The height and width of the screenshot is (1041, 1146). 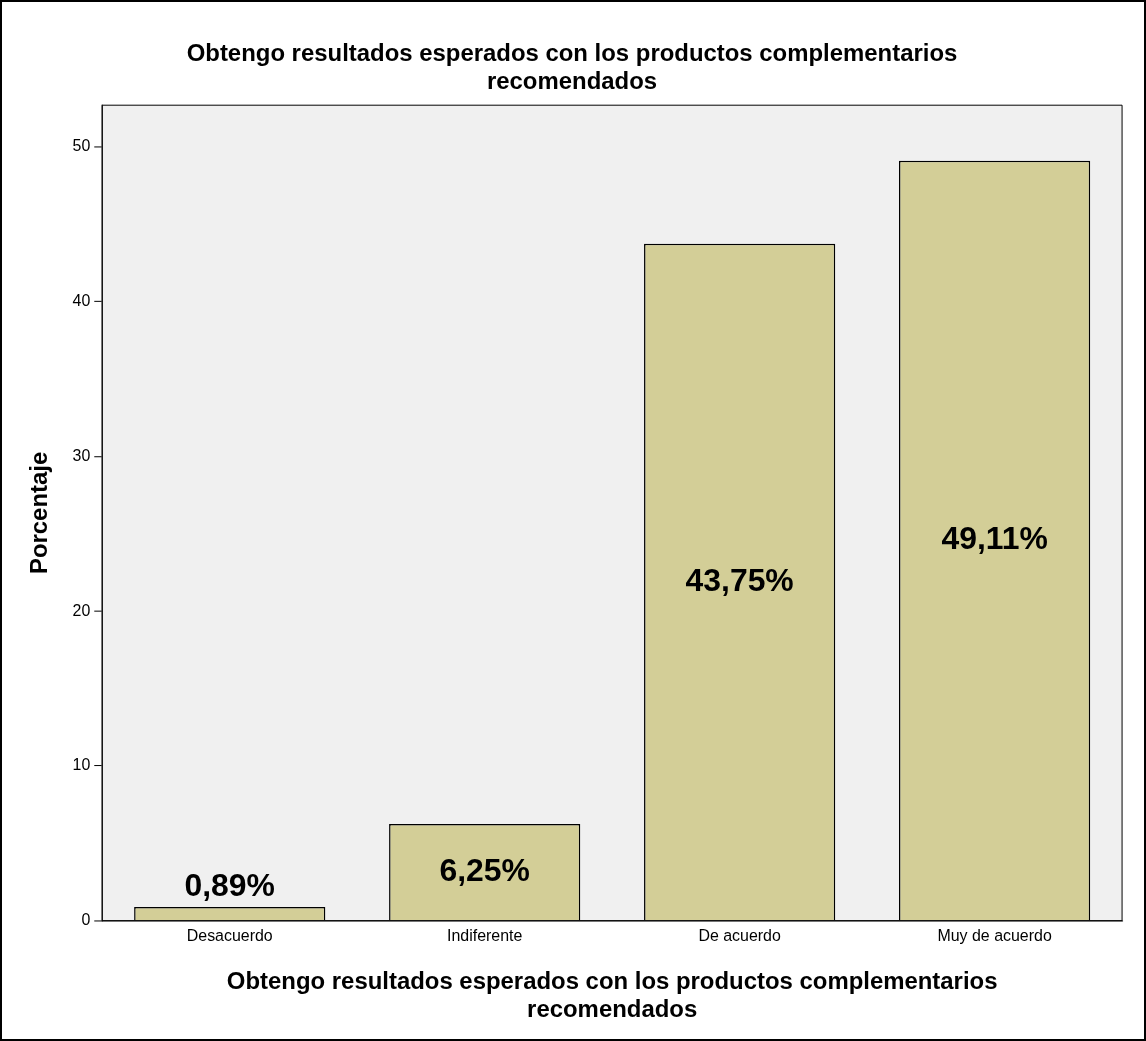 What do you see at coordinates (994, 935) in the screenshot?
I see `x-tick-label: Muy de acuerdo` at bounding box center [994, 935].